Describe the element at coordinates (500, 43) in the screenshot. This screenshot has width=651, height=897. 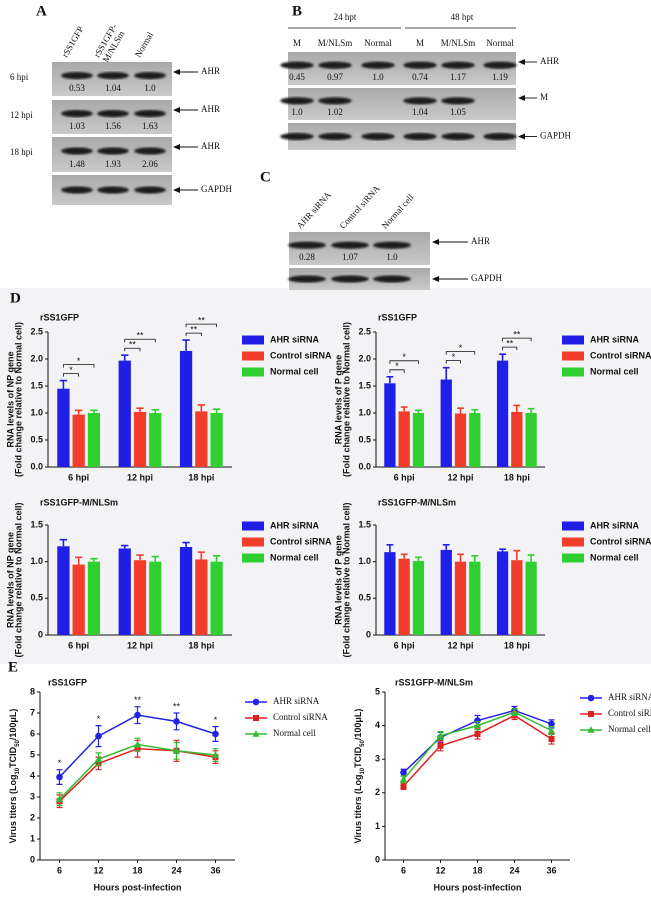
I see `lane-header: Normal` at that location.